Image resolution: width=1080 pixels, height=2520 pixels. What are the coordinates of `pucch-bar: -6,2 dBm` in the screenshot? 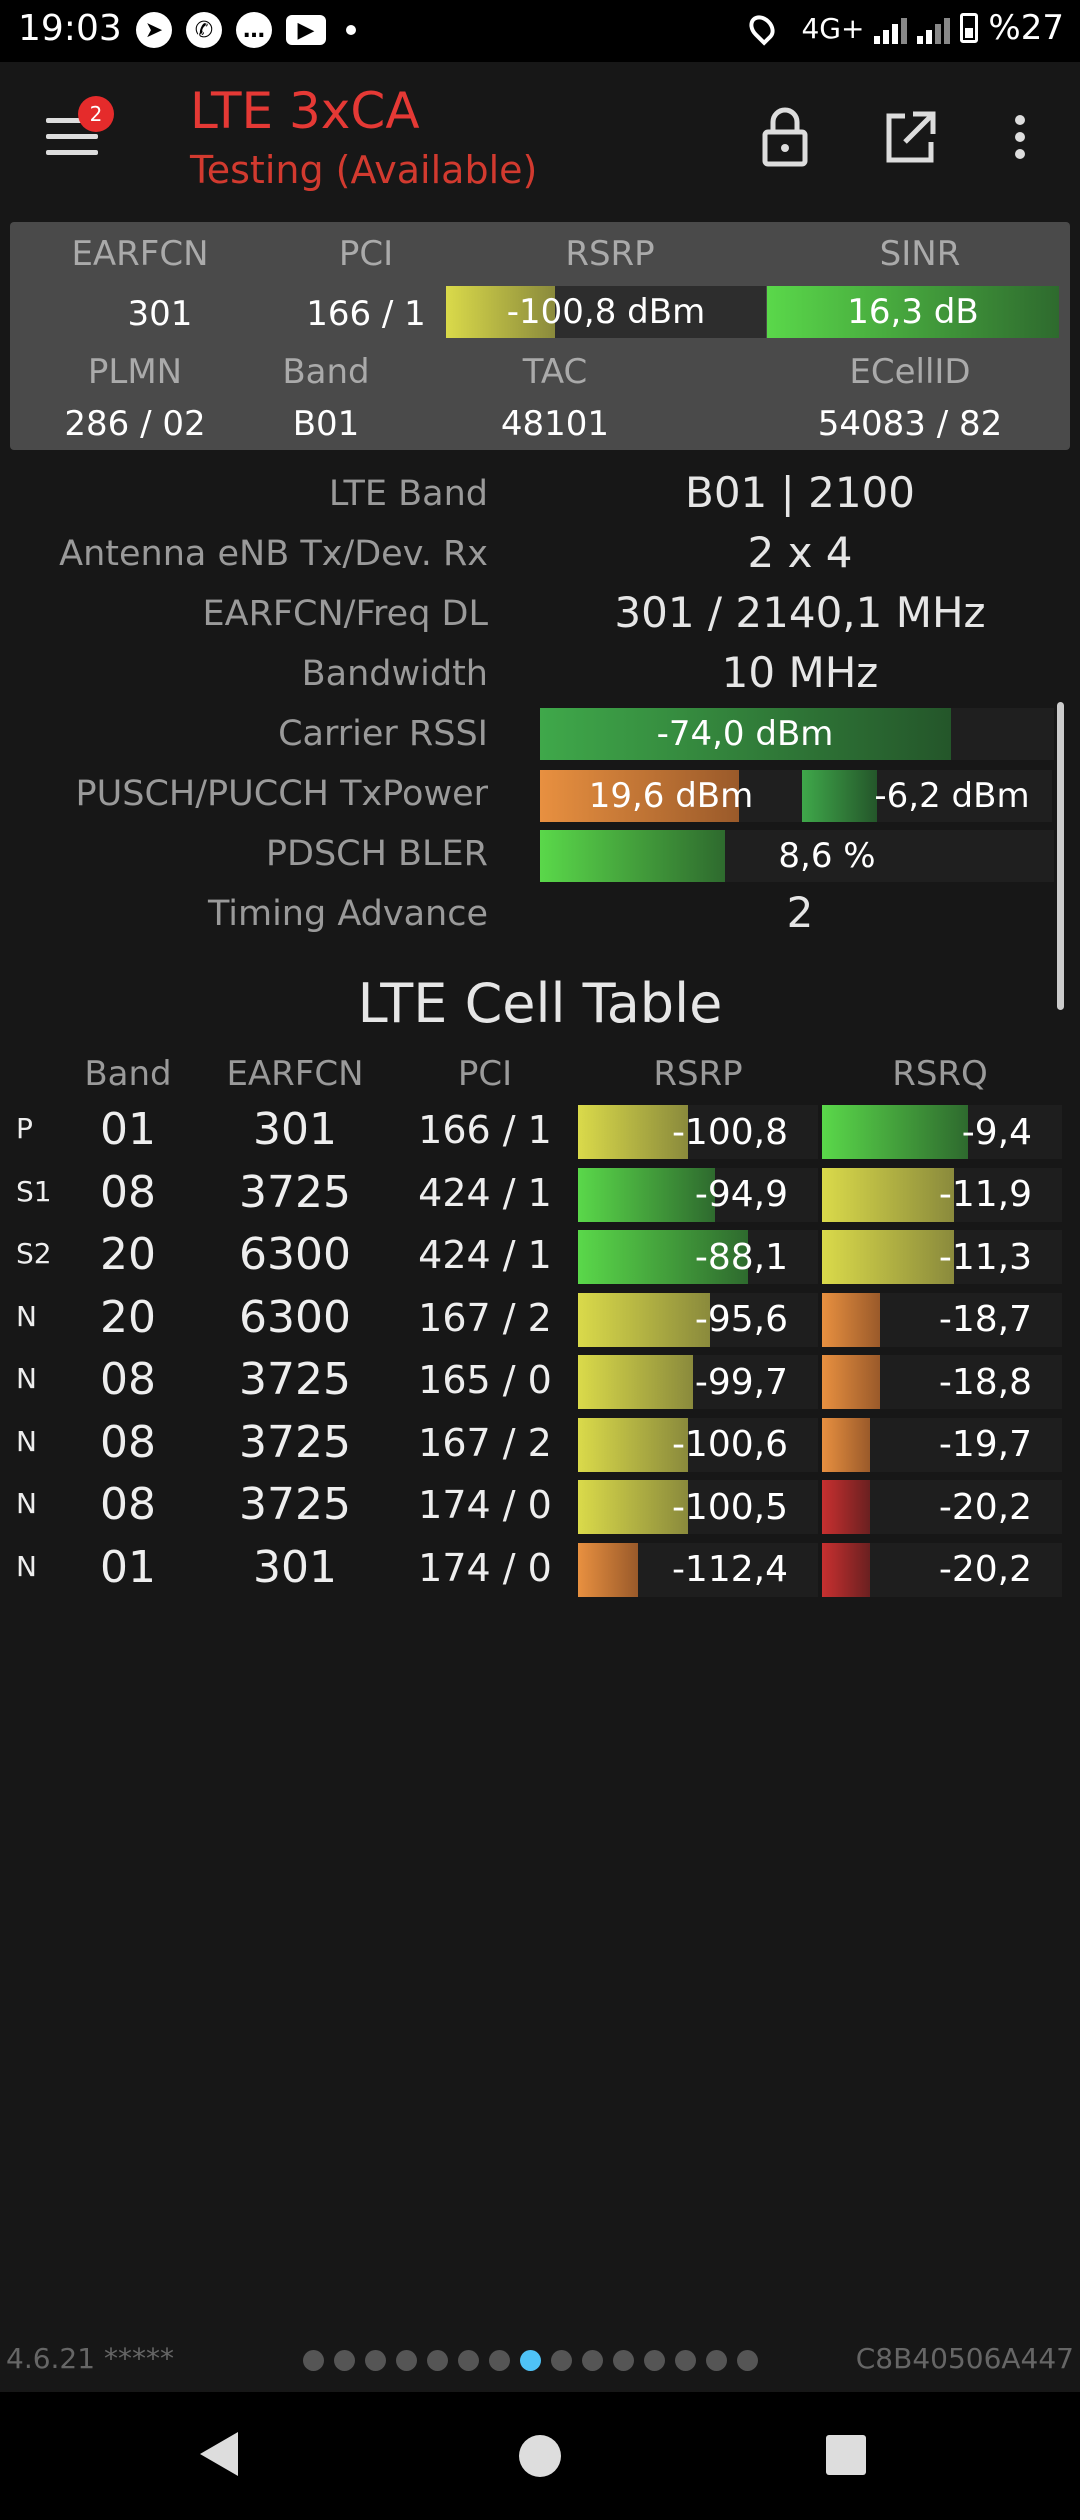 It's located at (927, 796).